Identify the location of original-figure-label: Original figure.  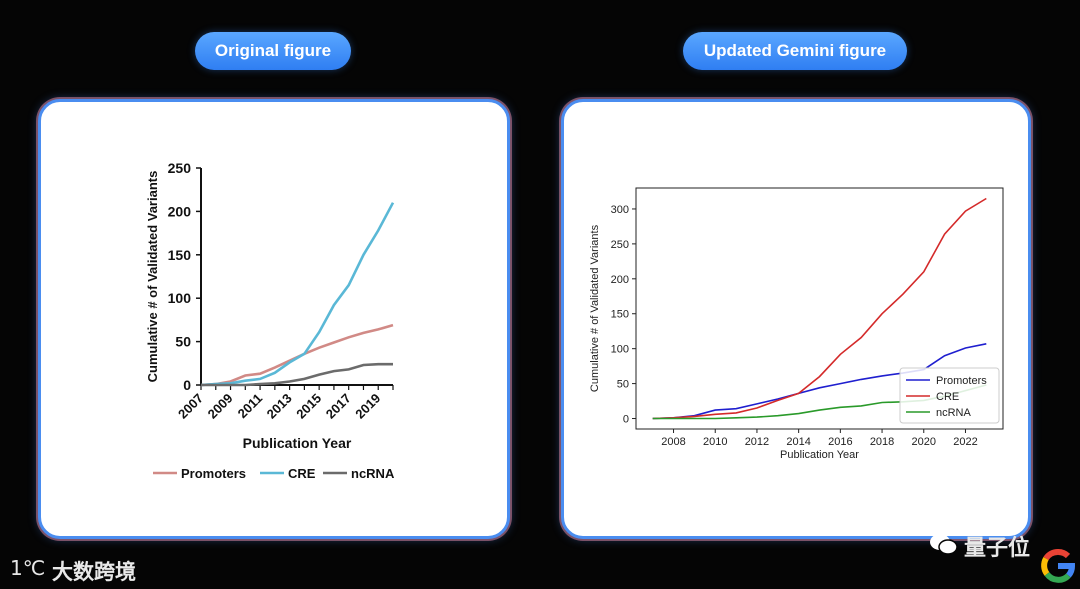
(273, 51).